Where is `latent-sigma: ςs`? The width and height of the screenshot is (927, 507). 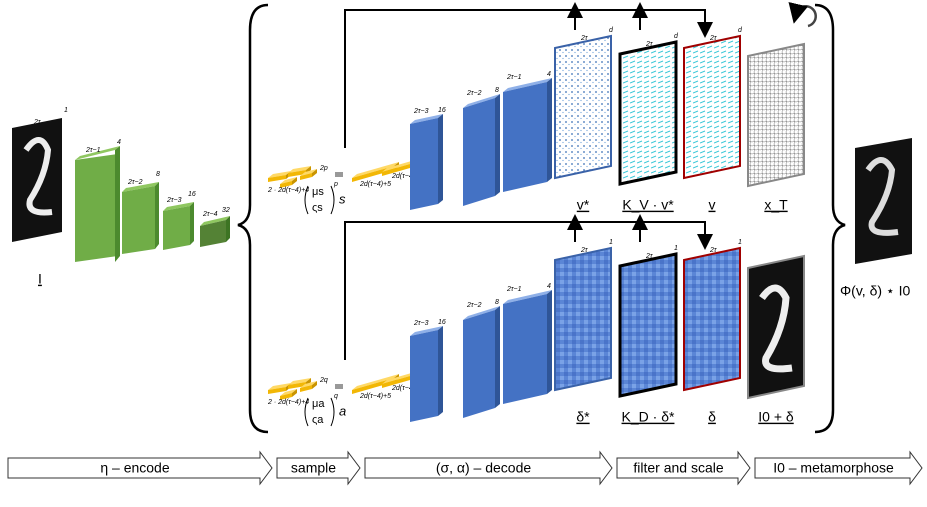 latent-sigma: ςs is located at coordinates (317, 208).